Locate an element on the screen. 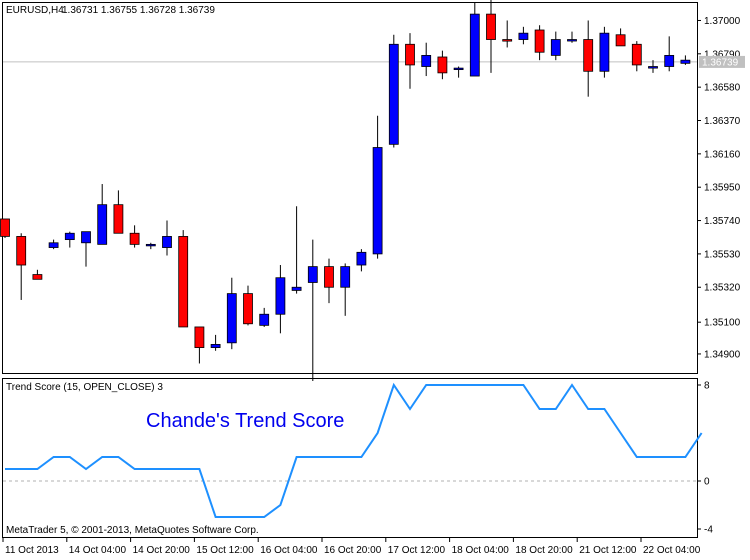  current-price-tag-bg is located at coordinates (722, 61).